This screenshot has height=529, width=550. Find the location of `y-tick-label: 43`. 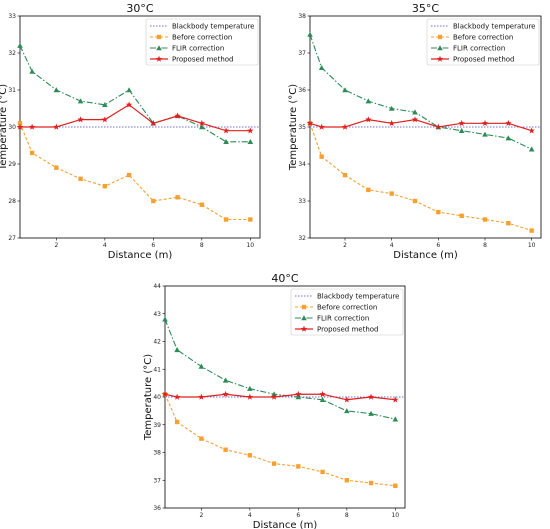

y-tick-label: 43 is located at coordinates (157, 314).